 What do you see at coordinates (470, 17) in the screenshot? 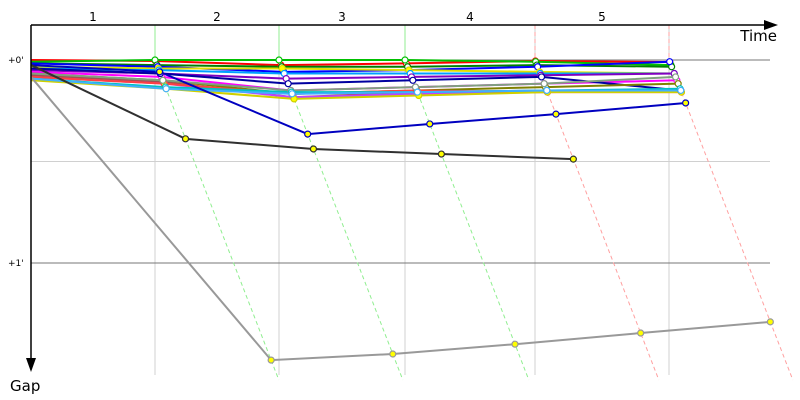
I see `lap-label: 4` at bounding box center [470, 17].